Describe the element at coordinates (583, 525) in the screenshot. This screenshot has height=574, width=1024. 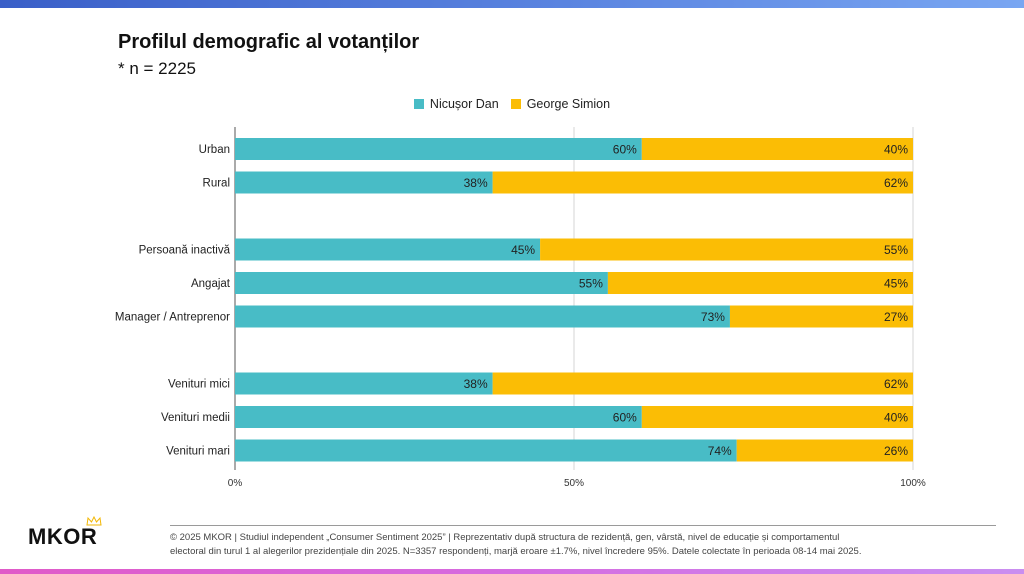
I see `footer-divider` at that location.